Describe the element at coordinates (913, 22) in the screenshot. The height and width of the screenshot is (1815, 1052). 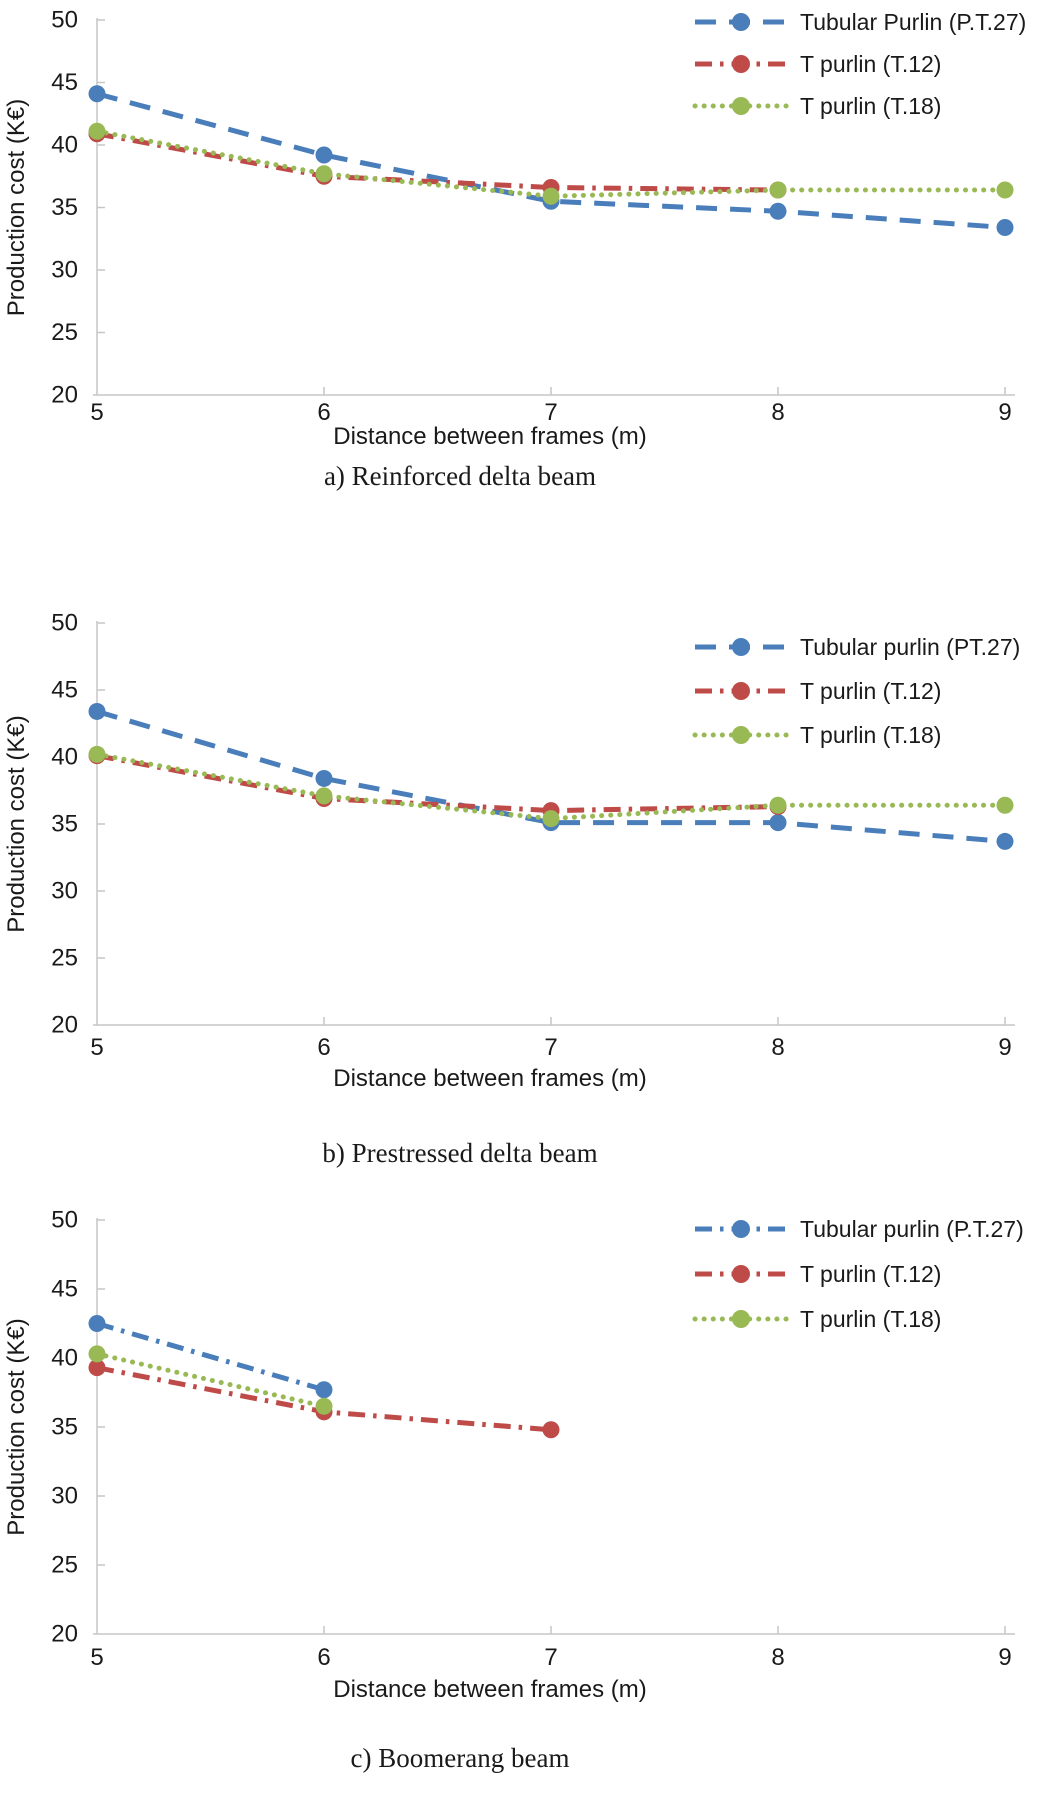
I see `legend-label: Tubular Purlin (P.T.27)` at that location.